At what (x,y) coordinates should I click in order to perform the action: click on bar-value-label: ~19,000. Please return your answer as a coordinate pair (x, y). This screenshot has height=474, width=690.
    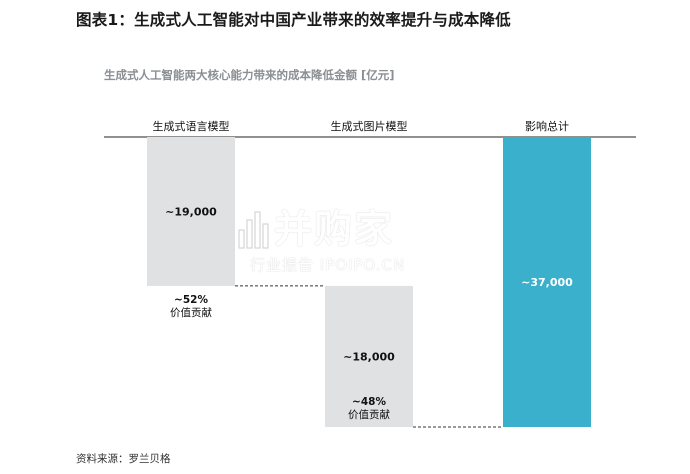
    Looking at the image, I should click on (191, 211).